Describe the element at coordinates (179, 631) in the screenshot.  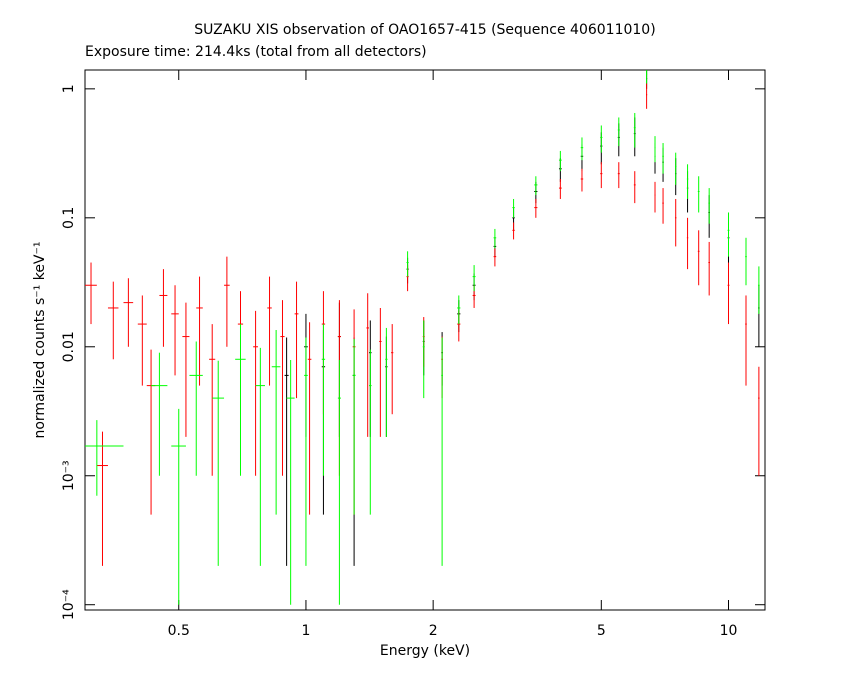
I see `x-tick-label: 0.5` at that location.